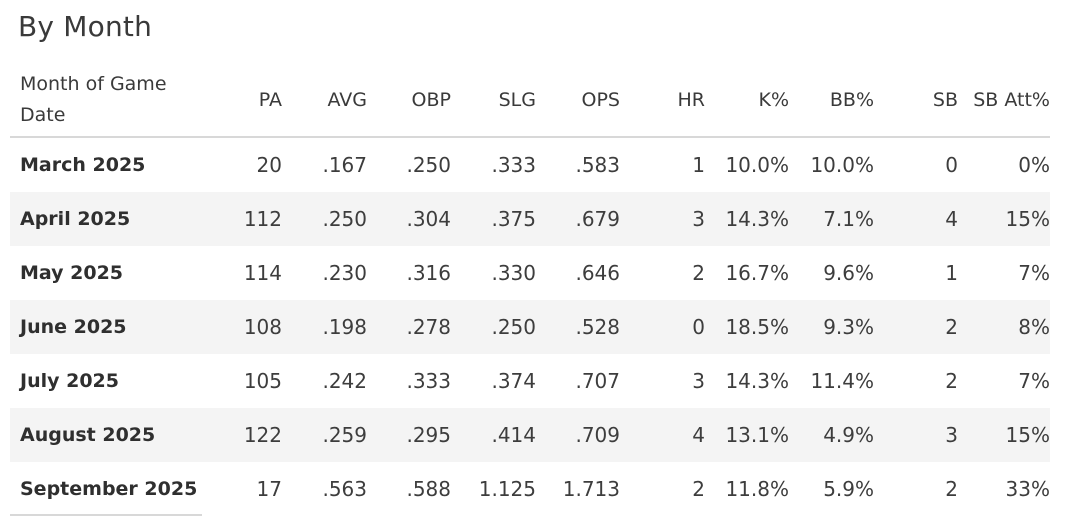 The image size is (1068, 524). What do you see at coordinates (344, 165) in the screenshot?
I see `cell-avg: .167` at bounding box center [344, 165].